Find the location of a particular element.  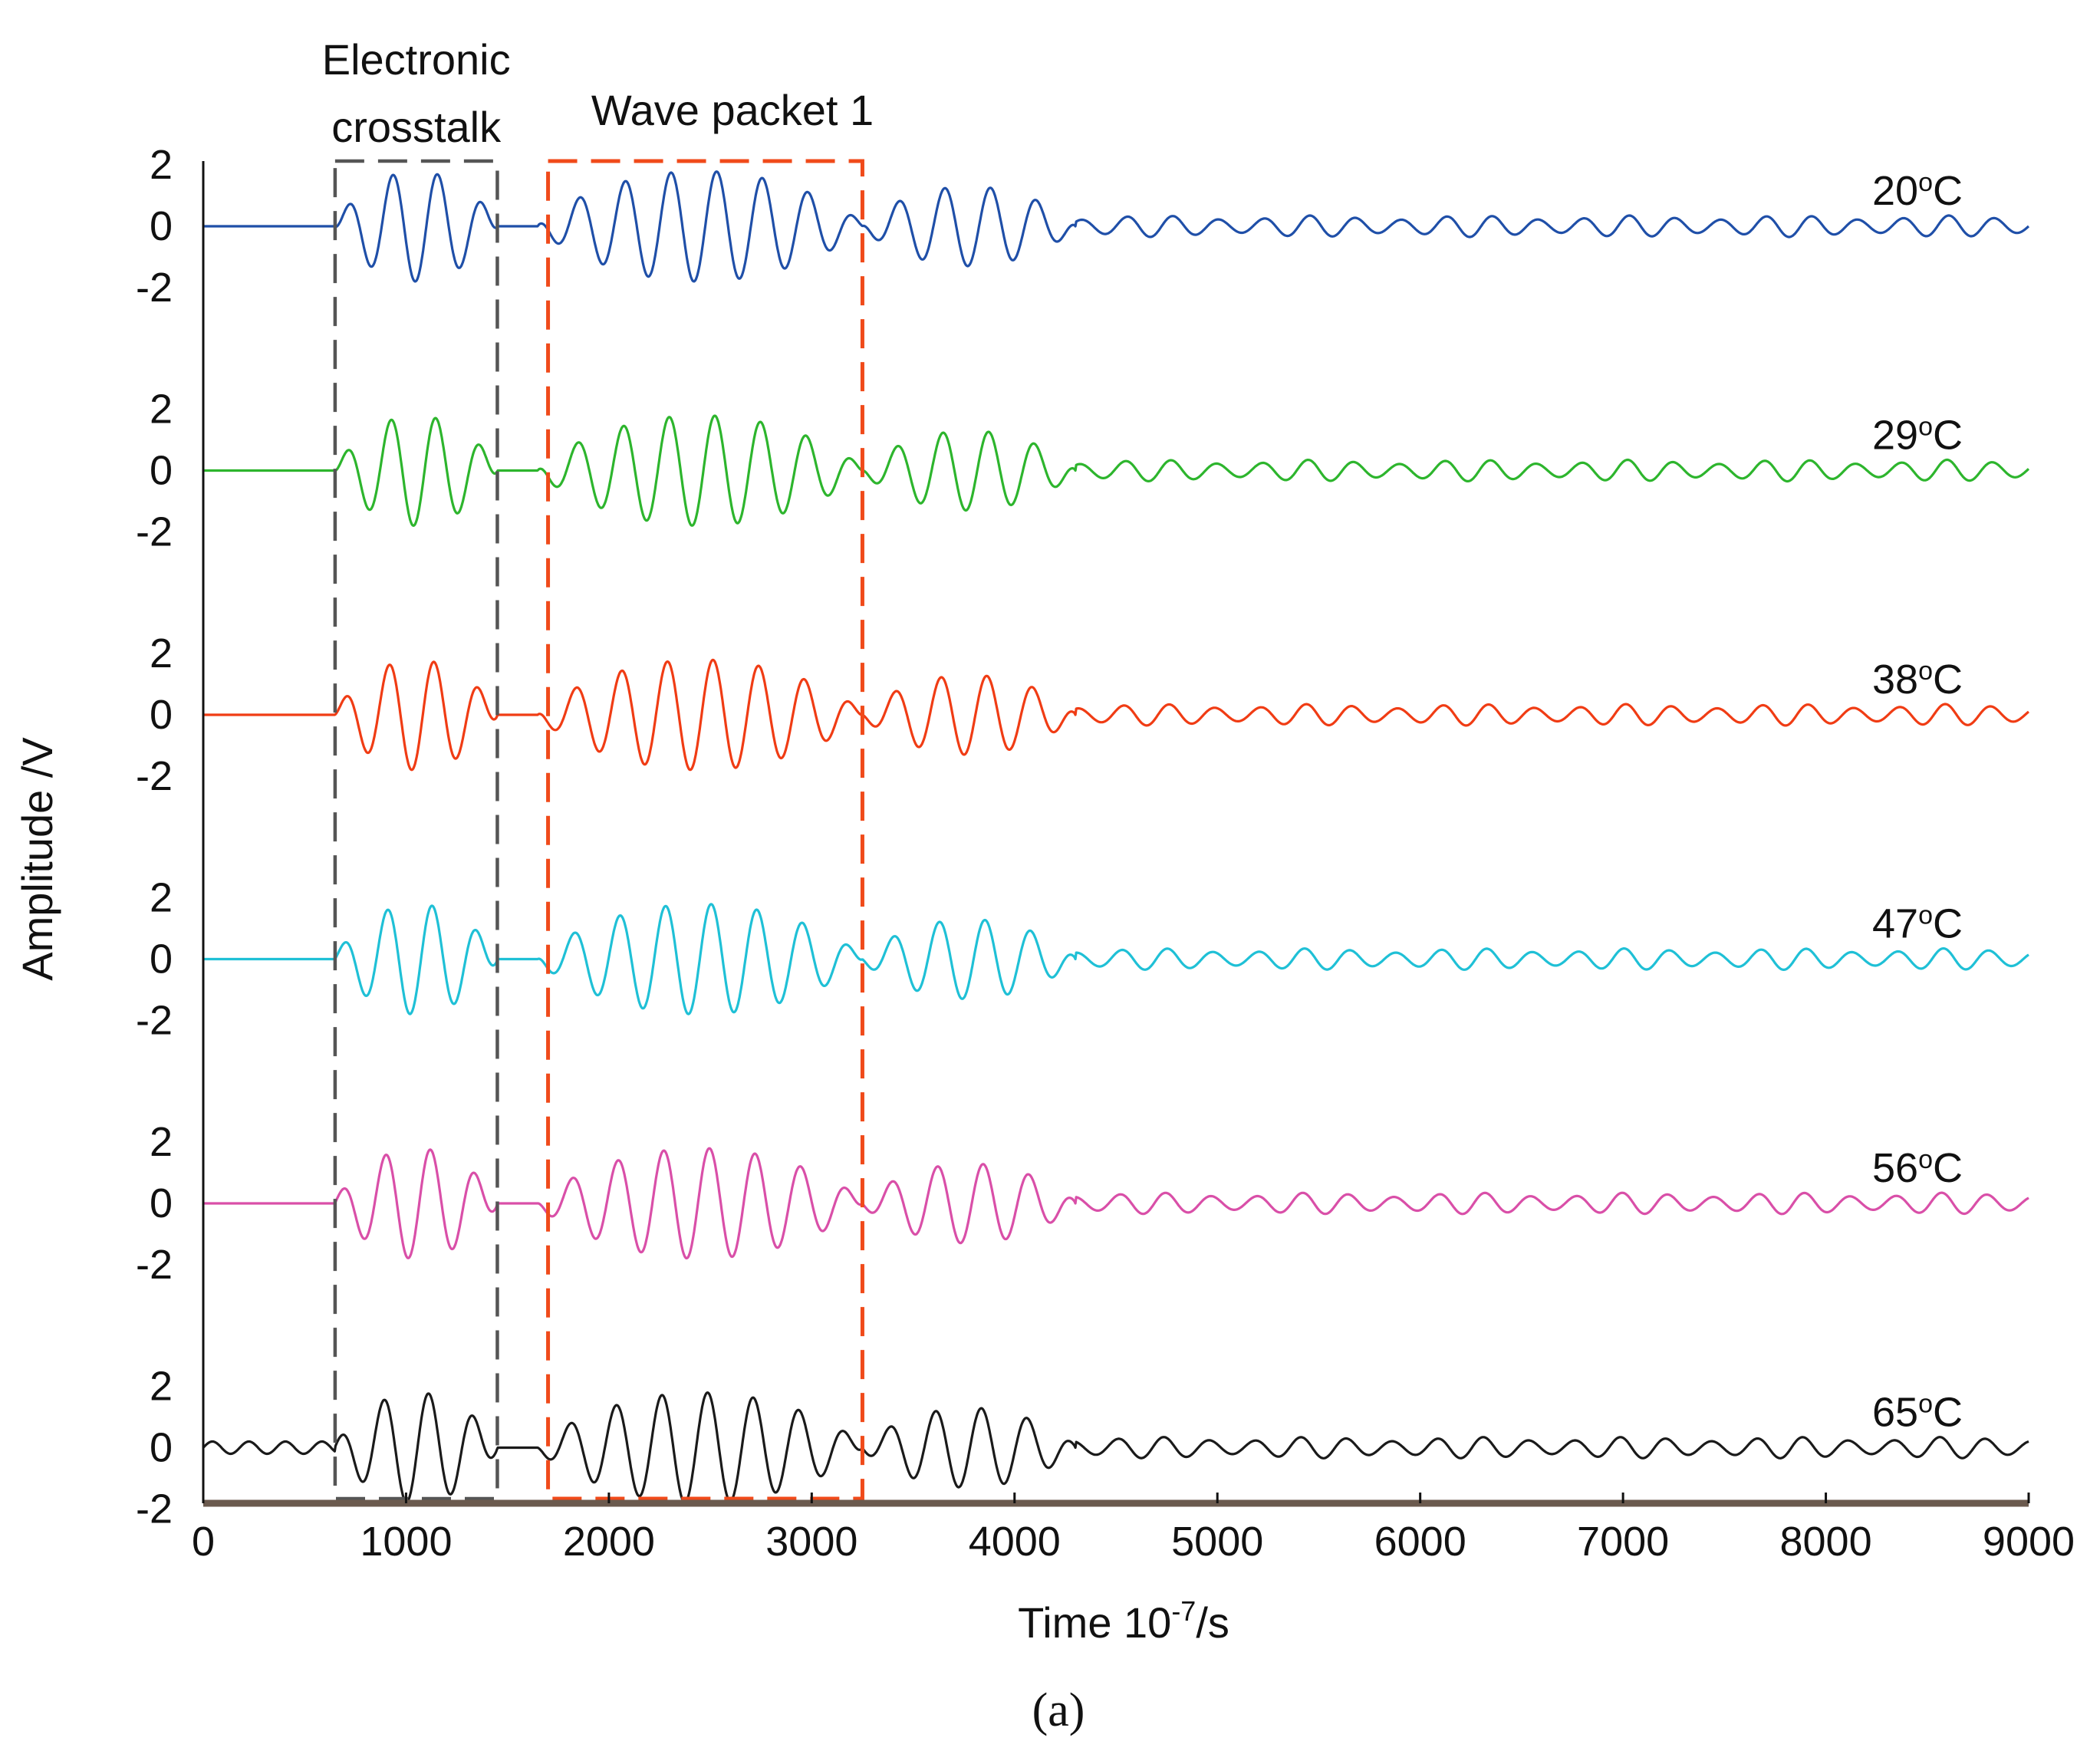

x-tick-label: 9000 is located at coordinates (2029, 1542).